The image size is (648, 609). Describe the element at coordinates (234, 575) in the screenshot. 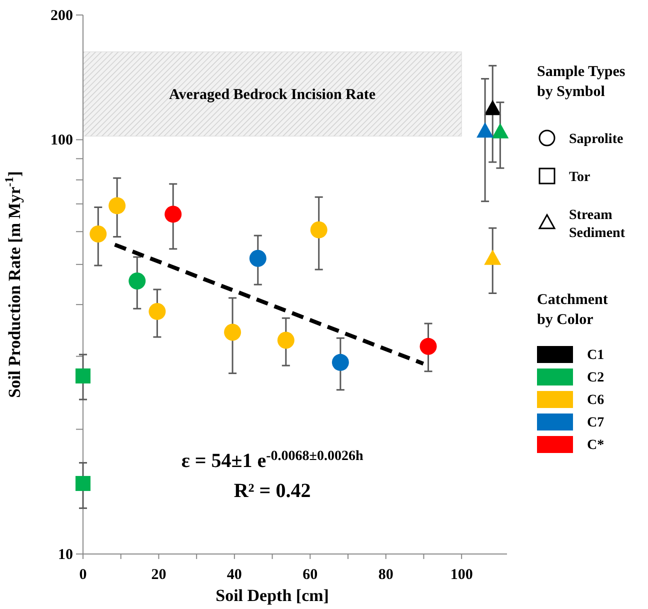

I see `x-tick-label: 40` at that location.